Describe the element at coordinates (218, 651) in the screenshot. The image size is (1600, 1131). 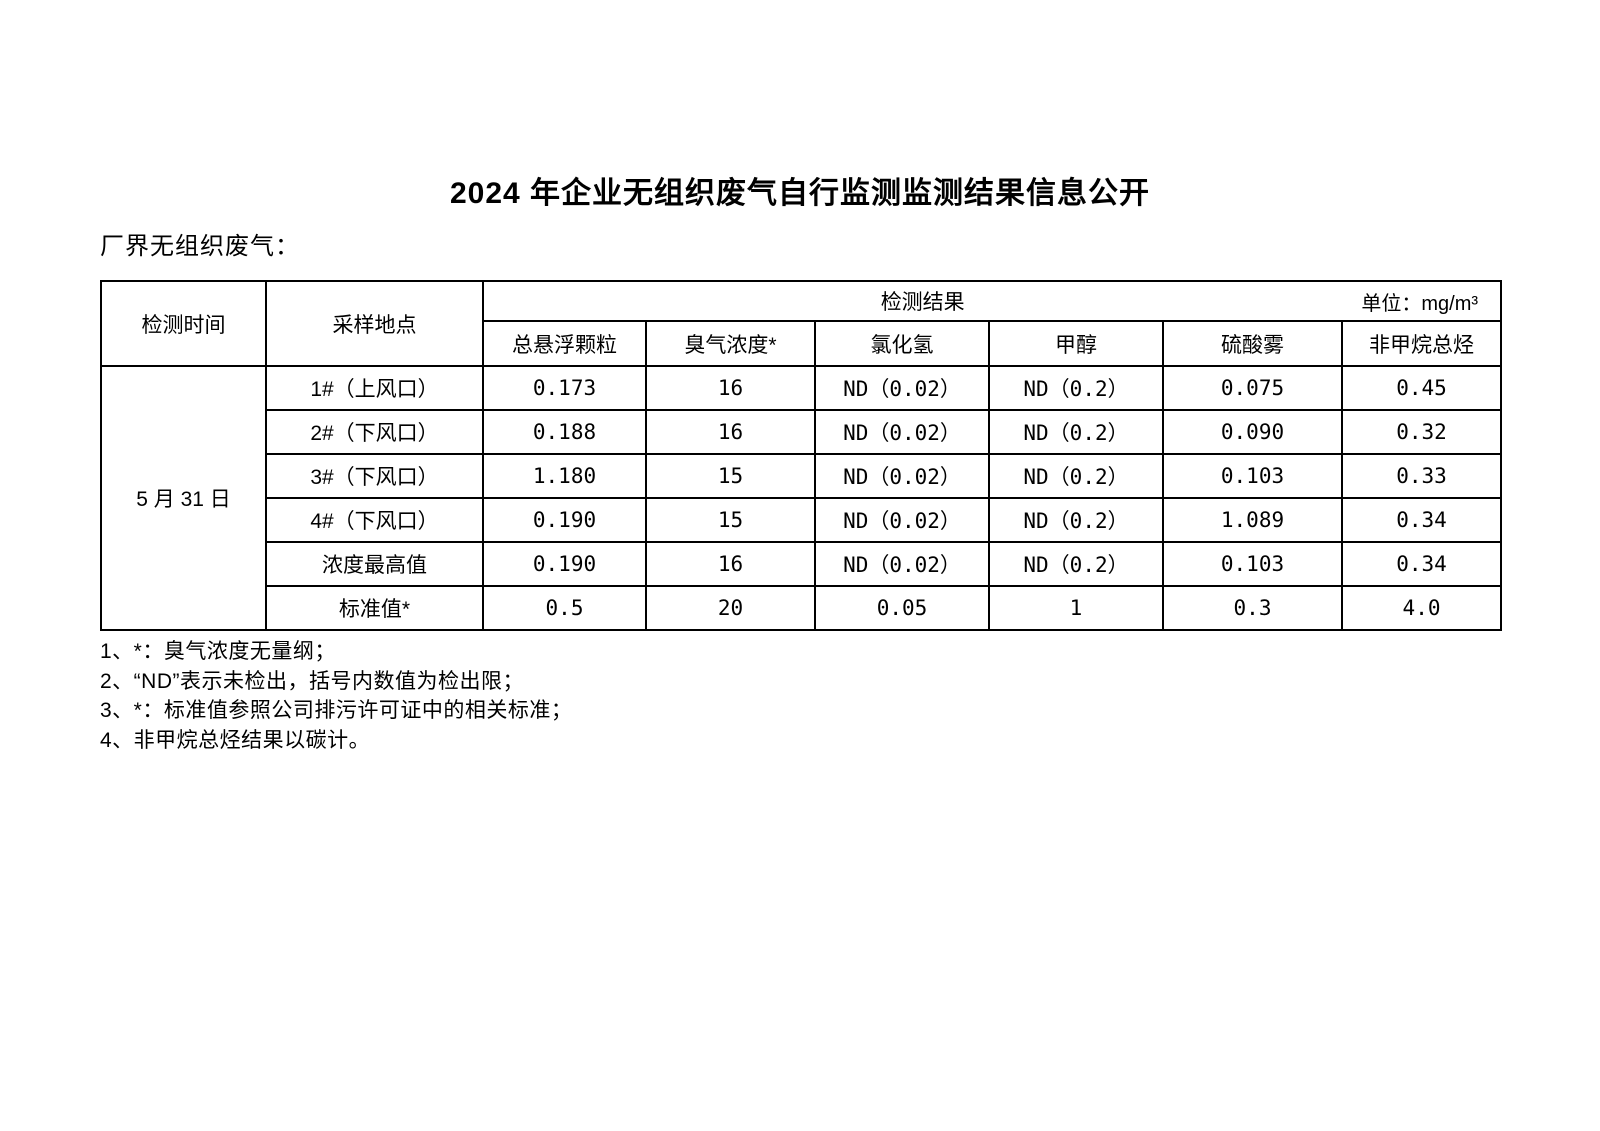
I see `footnote: 1、*：臭气浓度无量纲；` at that location.